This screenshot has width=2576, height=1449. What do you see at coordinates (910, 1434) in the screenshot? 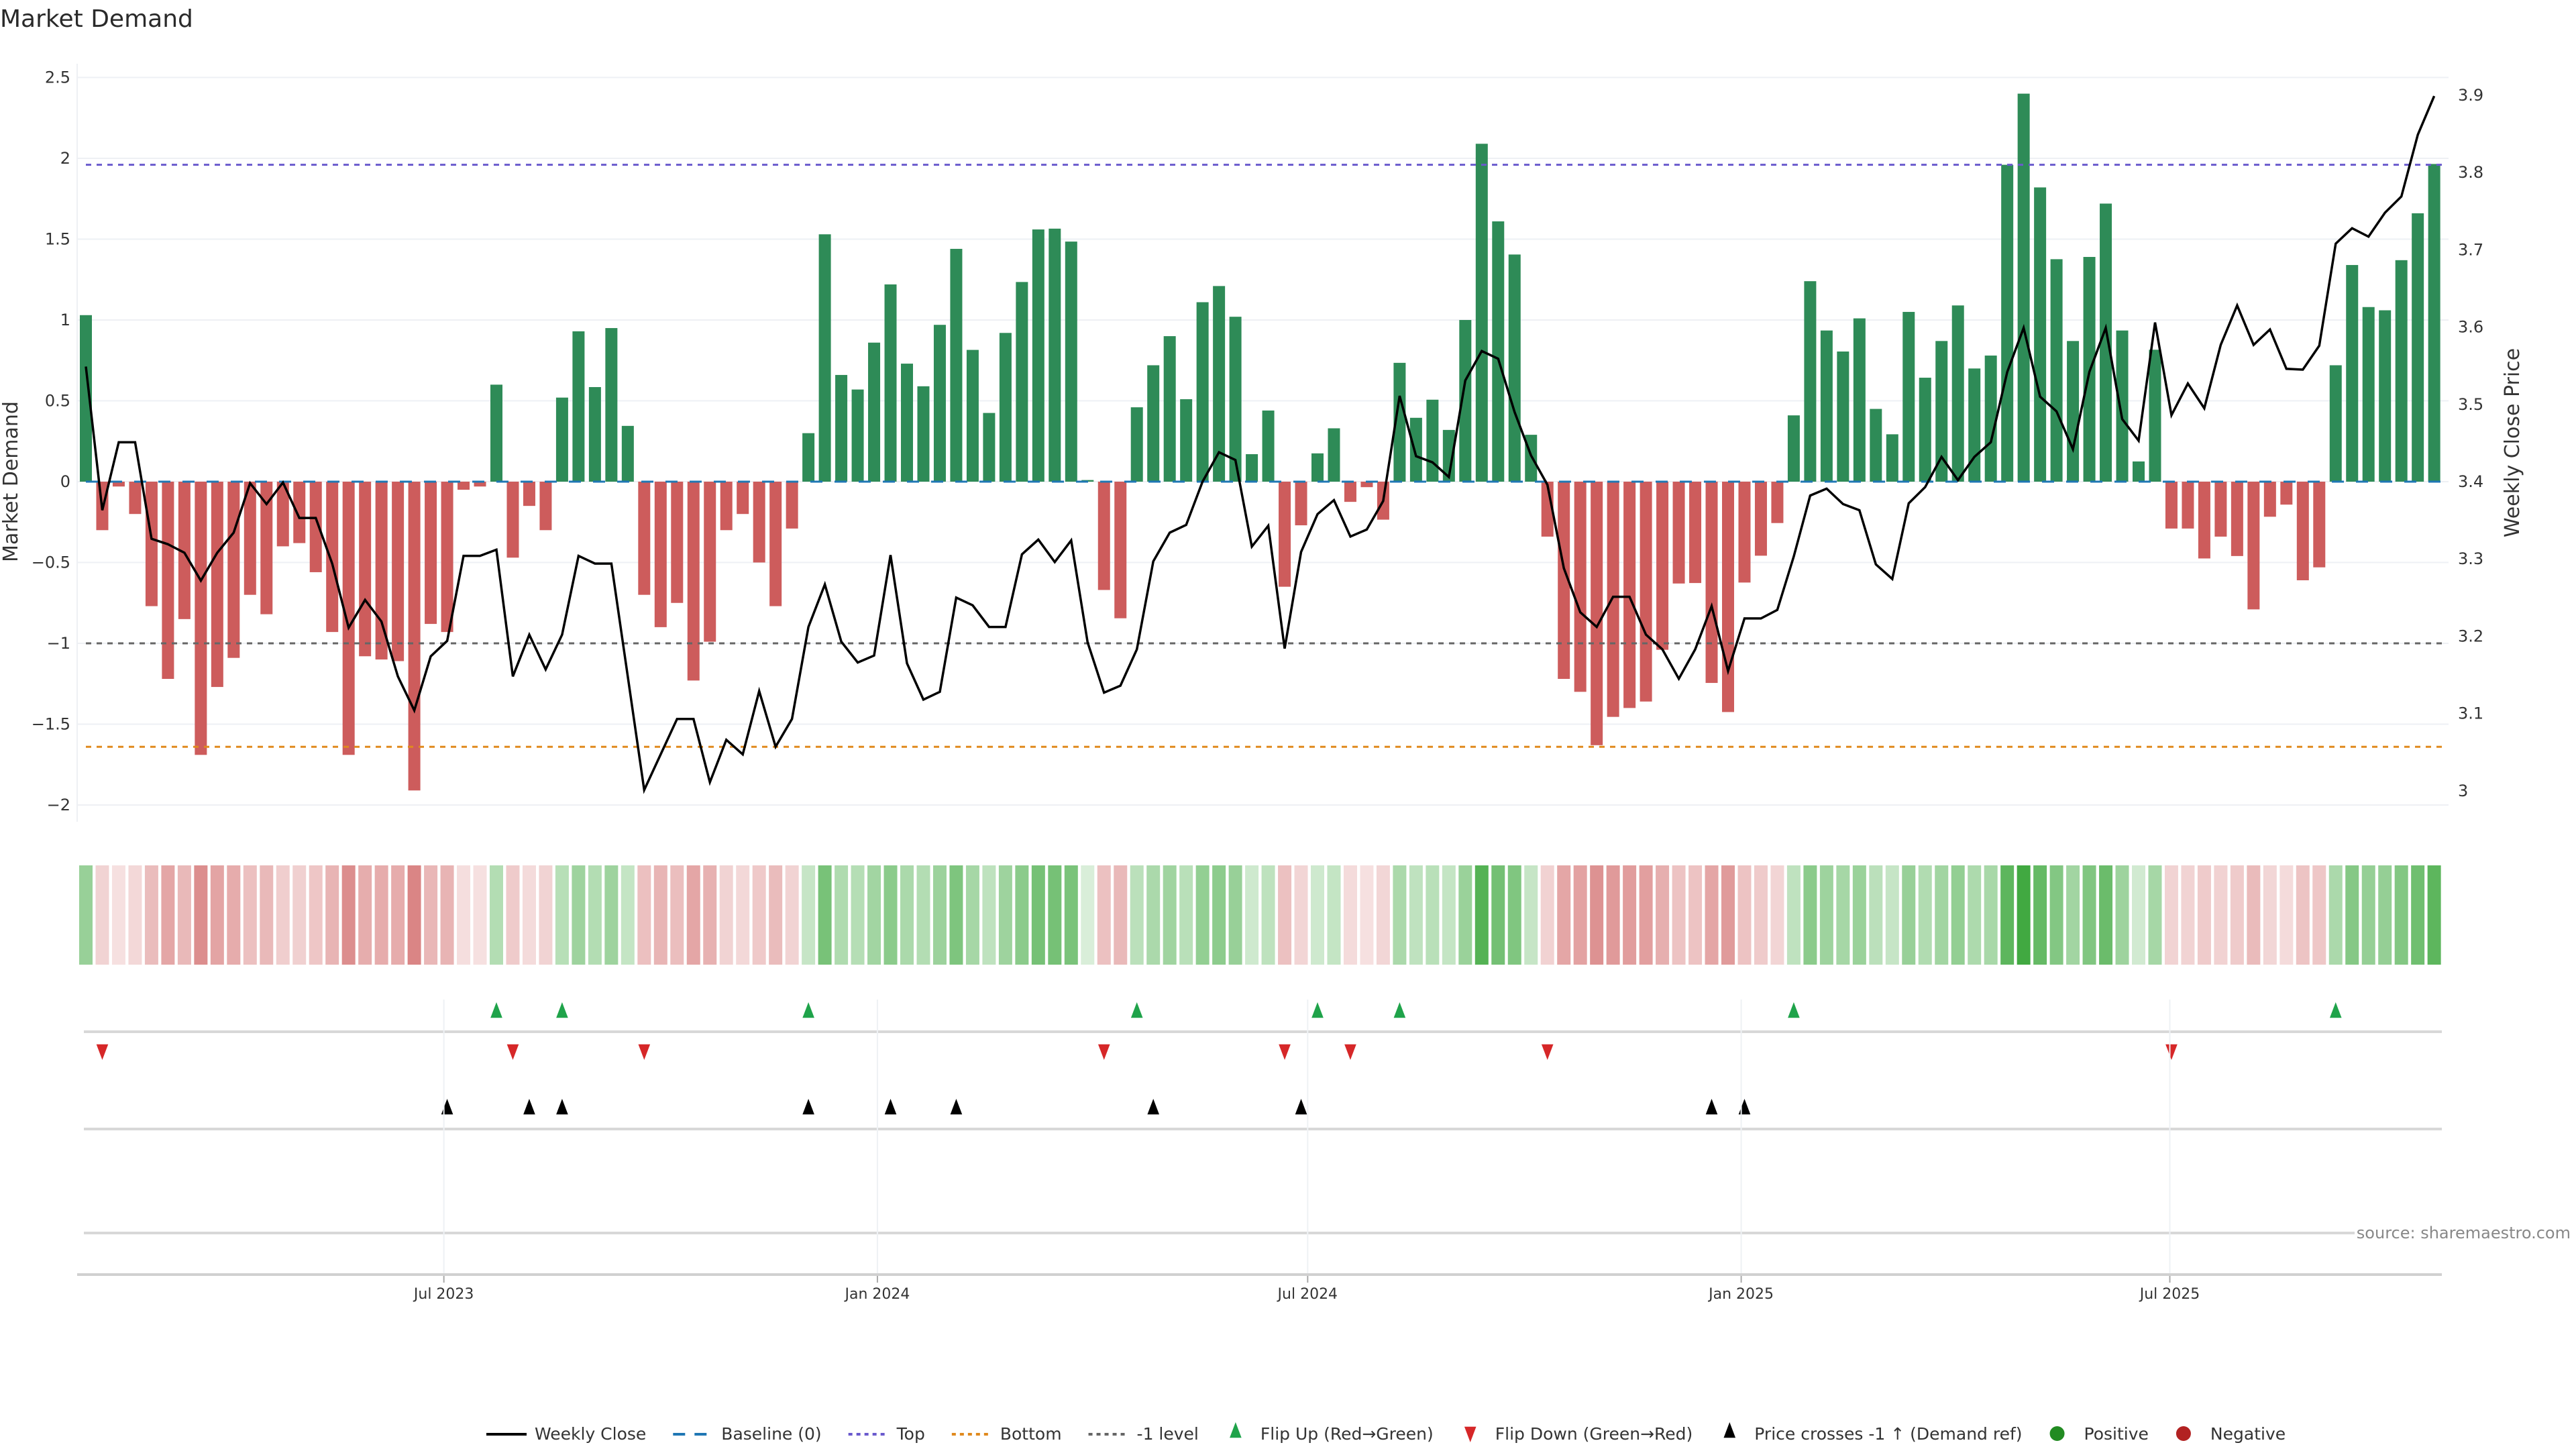
I see `legend-label: Top` at bounding box center [910, 1434].